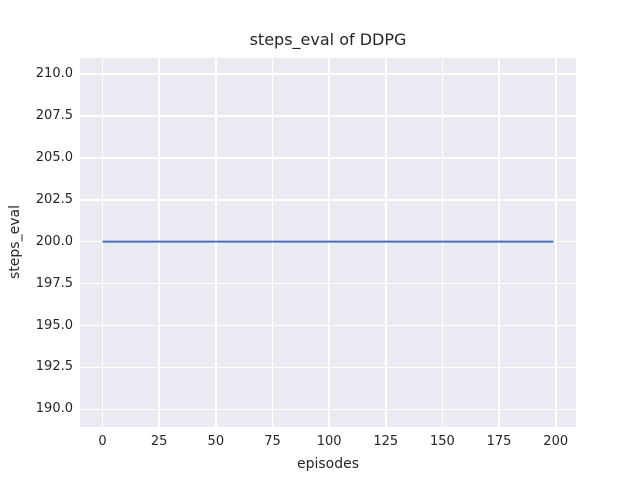 This screenshot has height=480, width=640. What do you see at coordinates (328, 367) in the screenshot?
I see `y-gridline-192.5` at bounding box center [328, 367].